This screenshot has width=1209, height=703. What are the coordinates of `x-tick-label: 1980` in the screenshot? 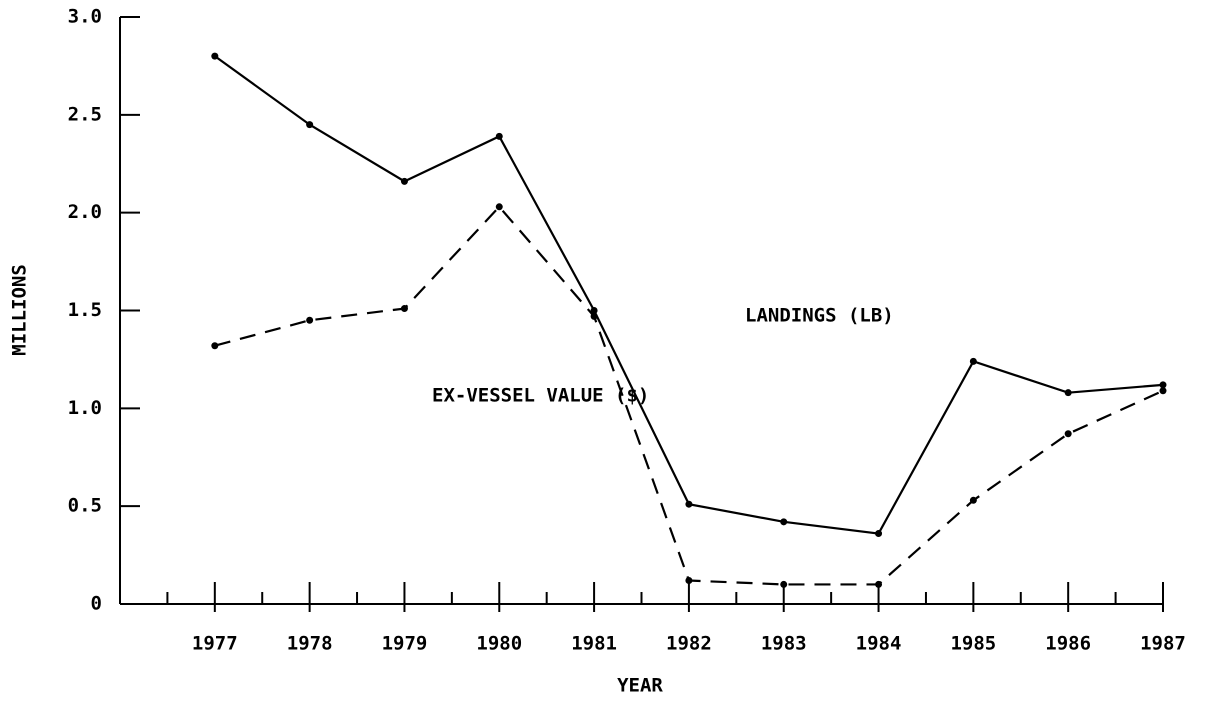 It's located at (499, 644).